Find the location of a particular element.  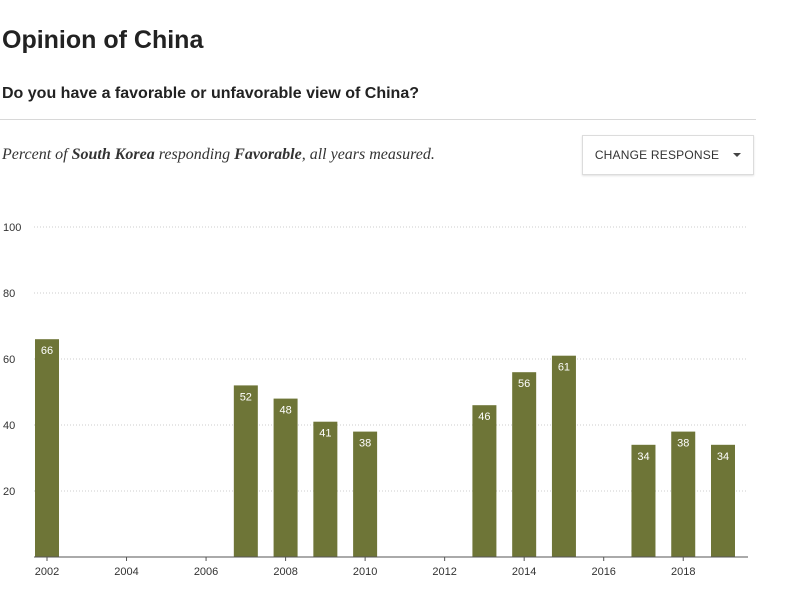

x-tick-label-2006: 2006 is located at coordinates (206, 572).